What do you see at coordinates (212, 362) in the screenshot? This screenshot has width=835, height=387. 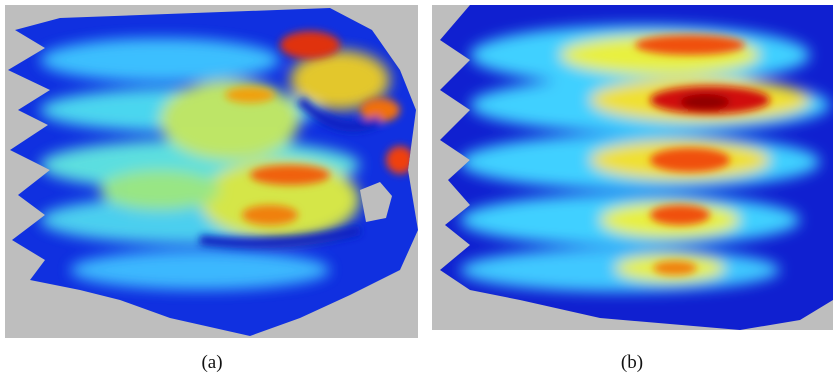 I see `caption-a: (a)` at bounding box center [212, 362].